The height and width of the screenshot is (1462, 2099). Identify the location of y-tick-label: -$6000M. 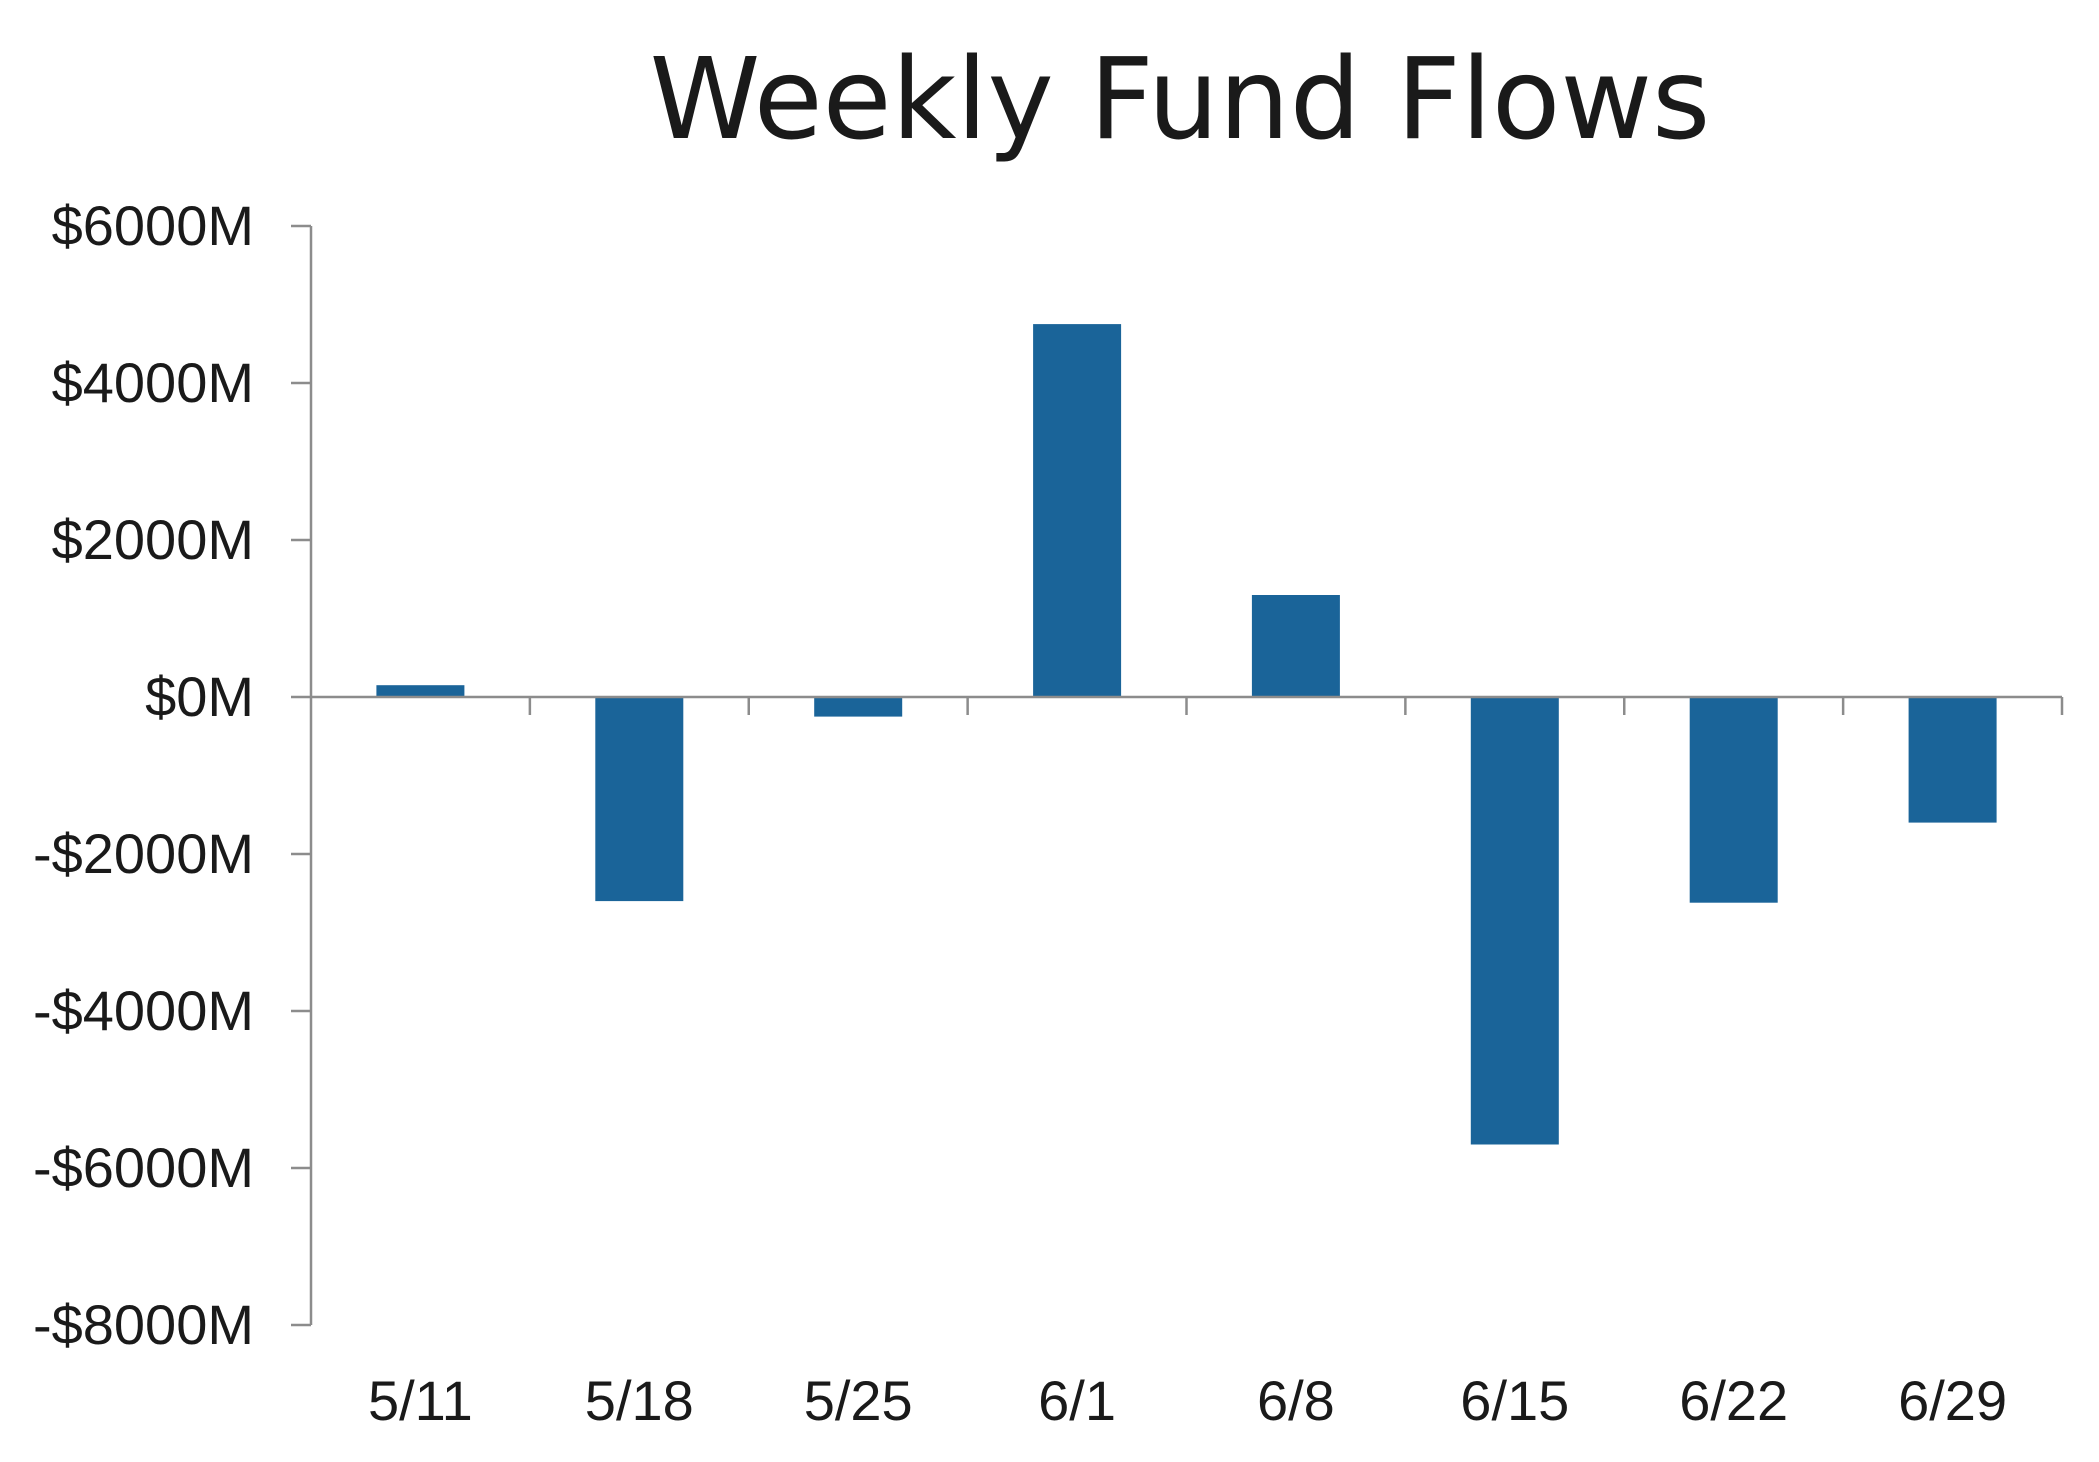
(143, 1167).